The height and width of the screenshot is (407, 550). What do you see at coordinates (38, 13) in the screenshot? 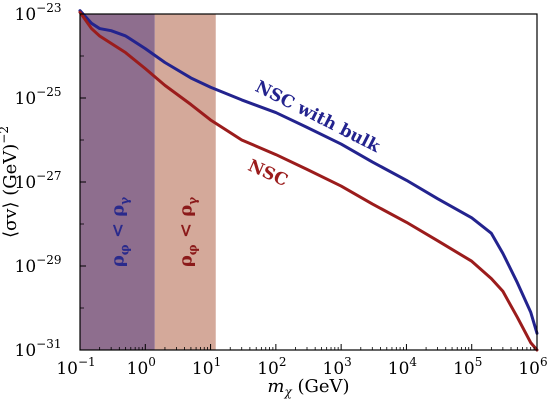
I see `y-tick-label-1: 10−23` at bounding box center [38, 13].